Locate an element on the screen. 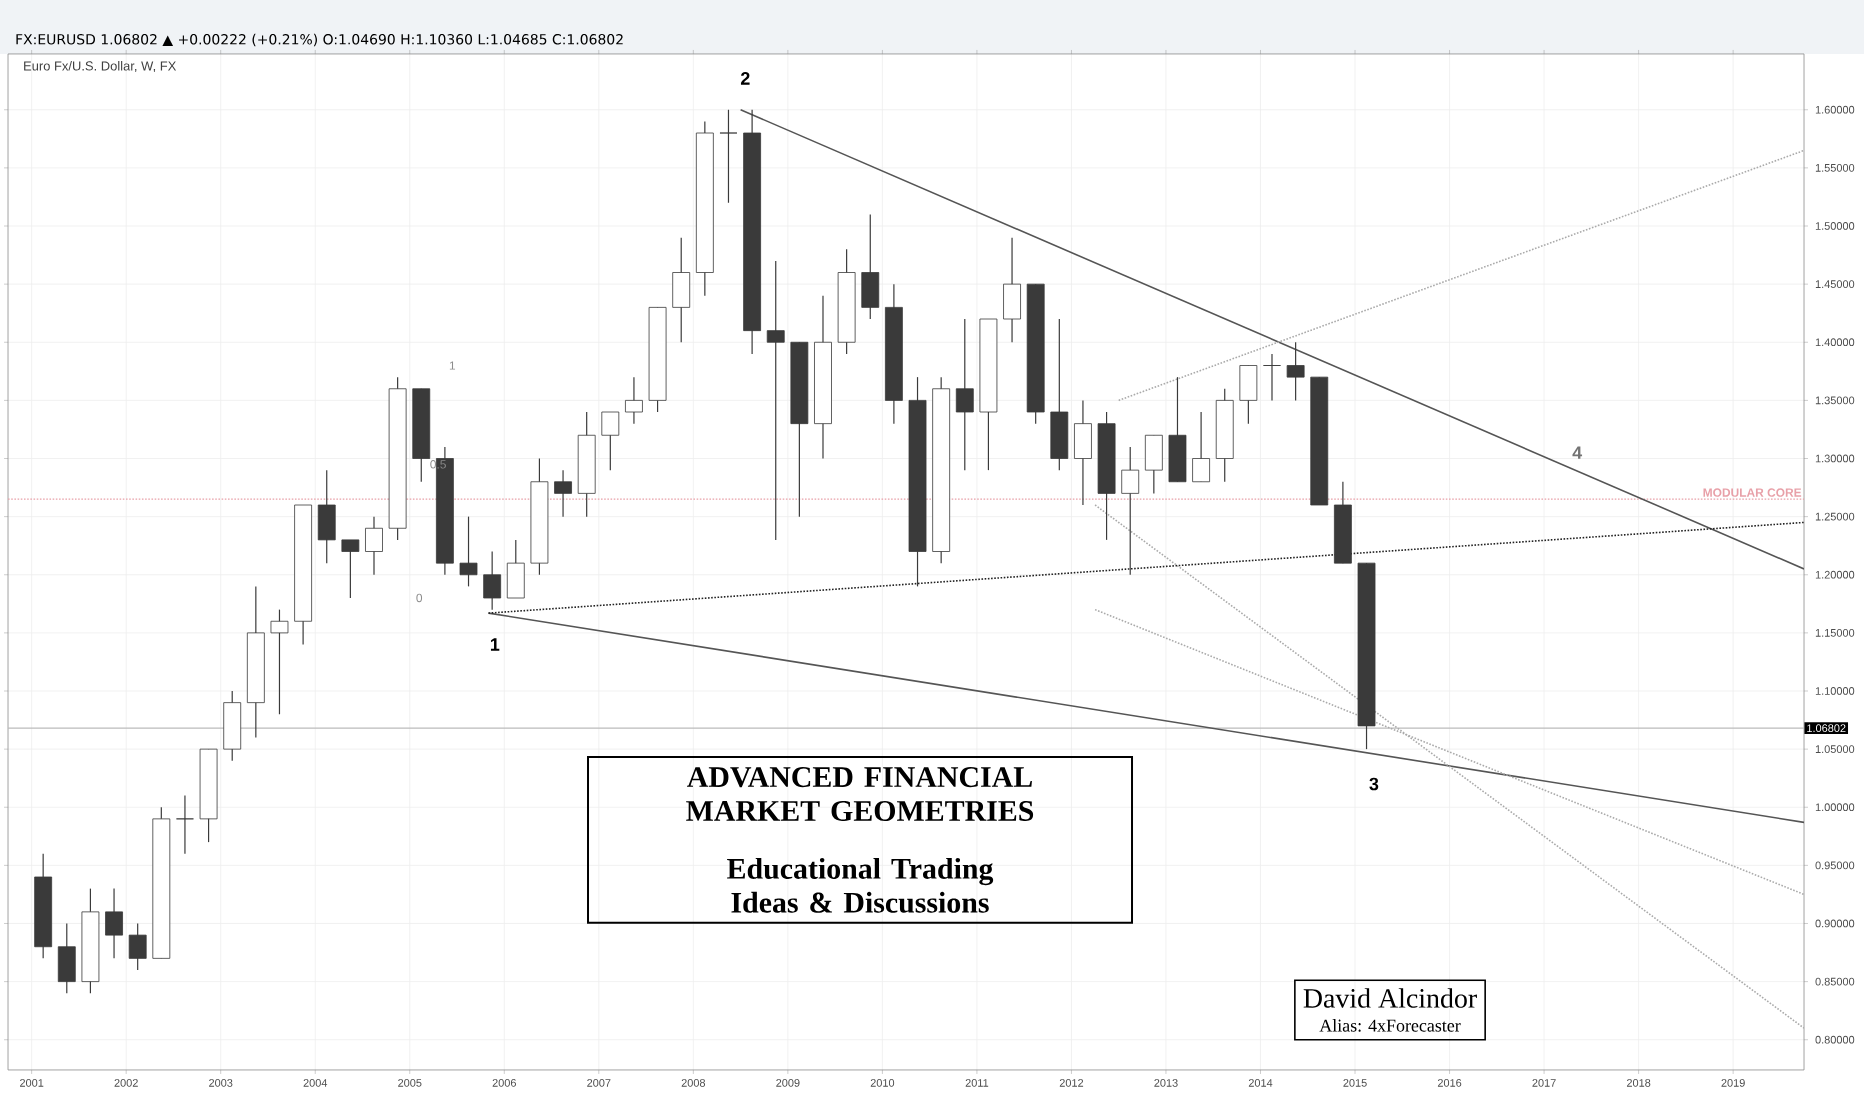  annotation: ADVANCED FINANCIAL MARKET GEOMETRIES is located at coordinates (860, 794).